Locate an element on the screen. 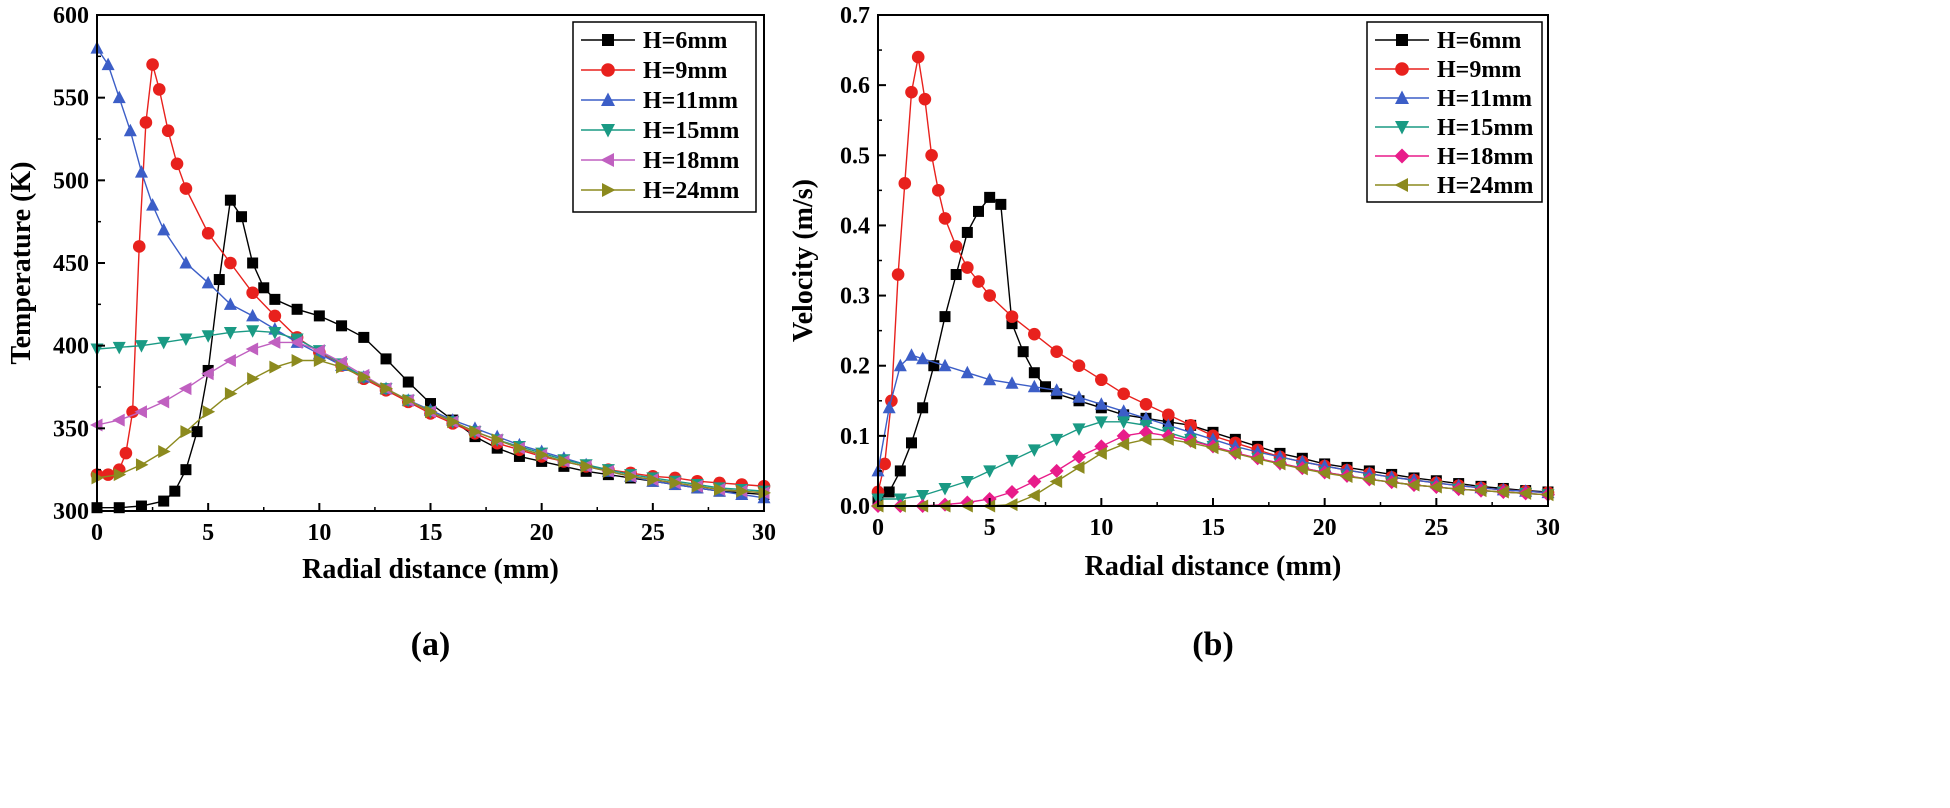  legend-box is located at coordinates (664, 117).